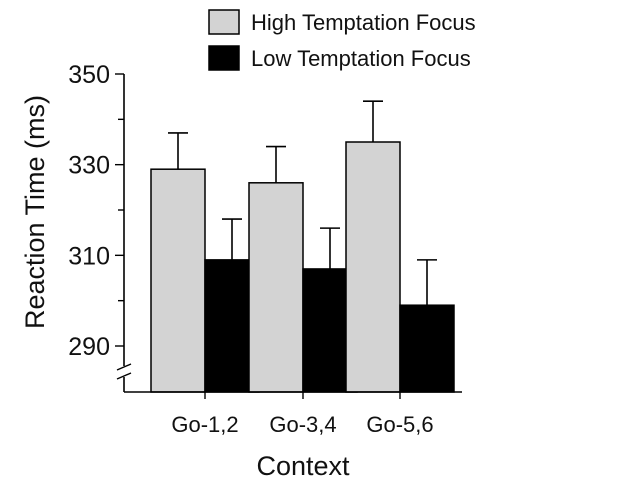  I want to click on legend-swatch-high-temptation-focus, so click(224, 22).